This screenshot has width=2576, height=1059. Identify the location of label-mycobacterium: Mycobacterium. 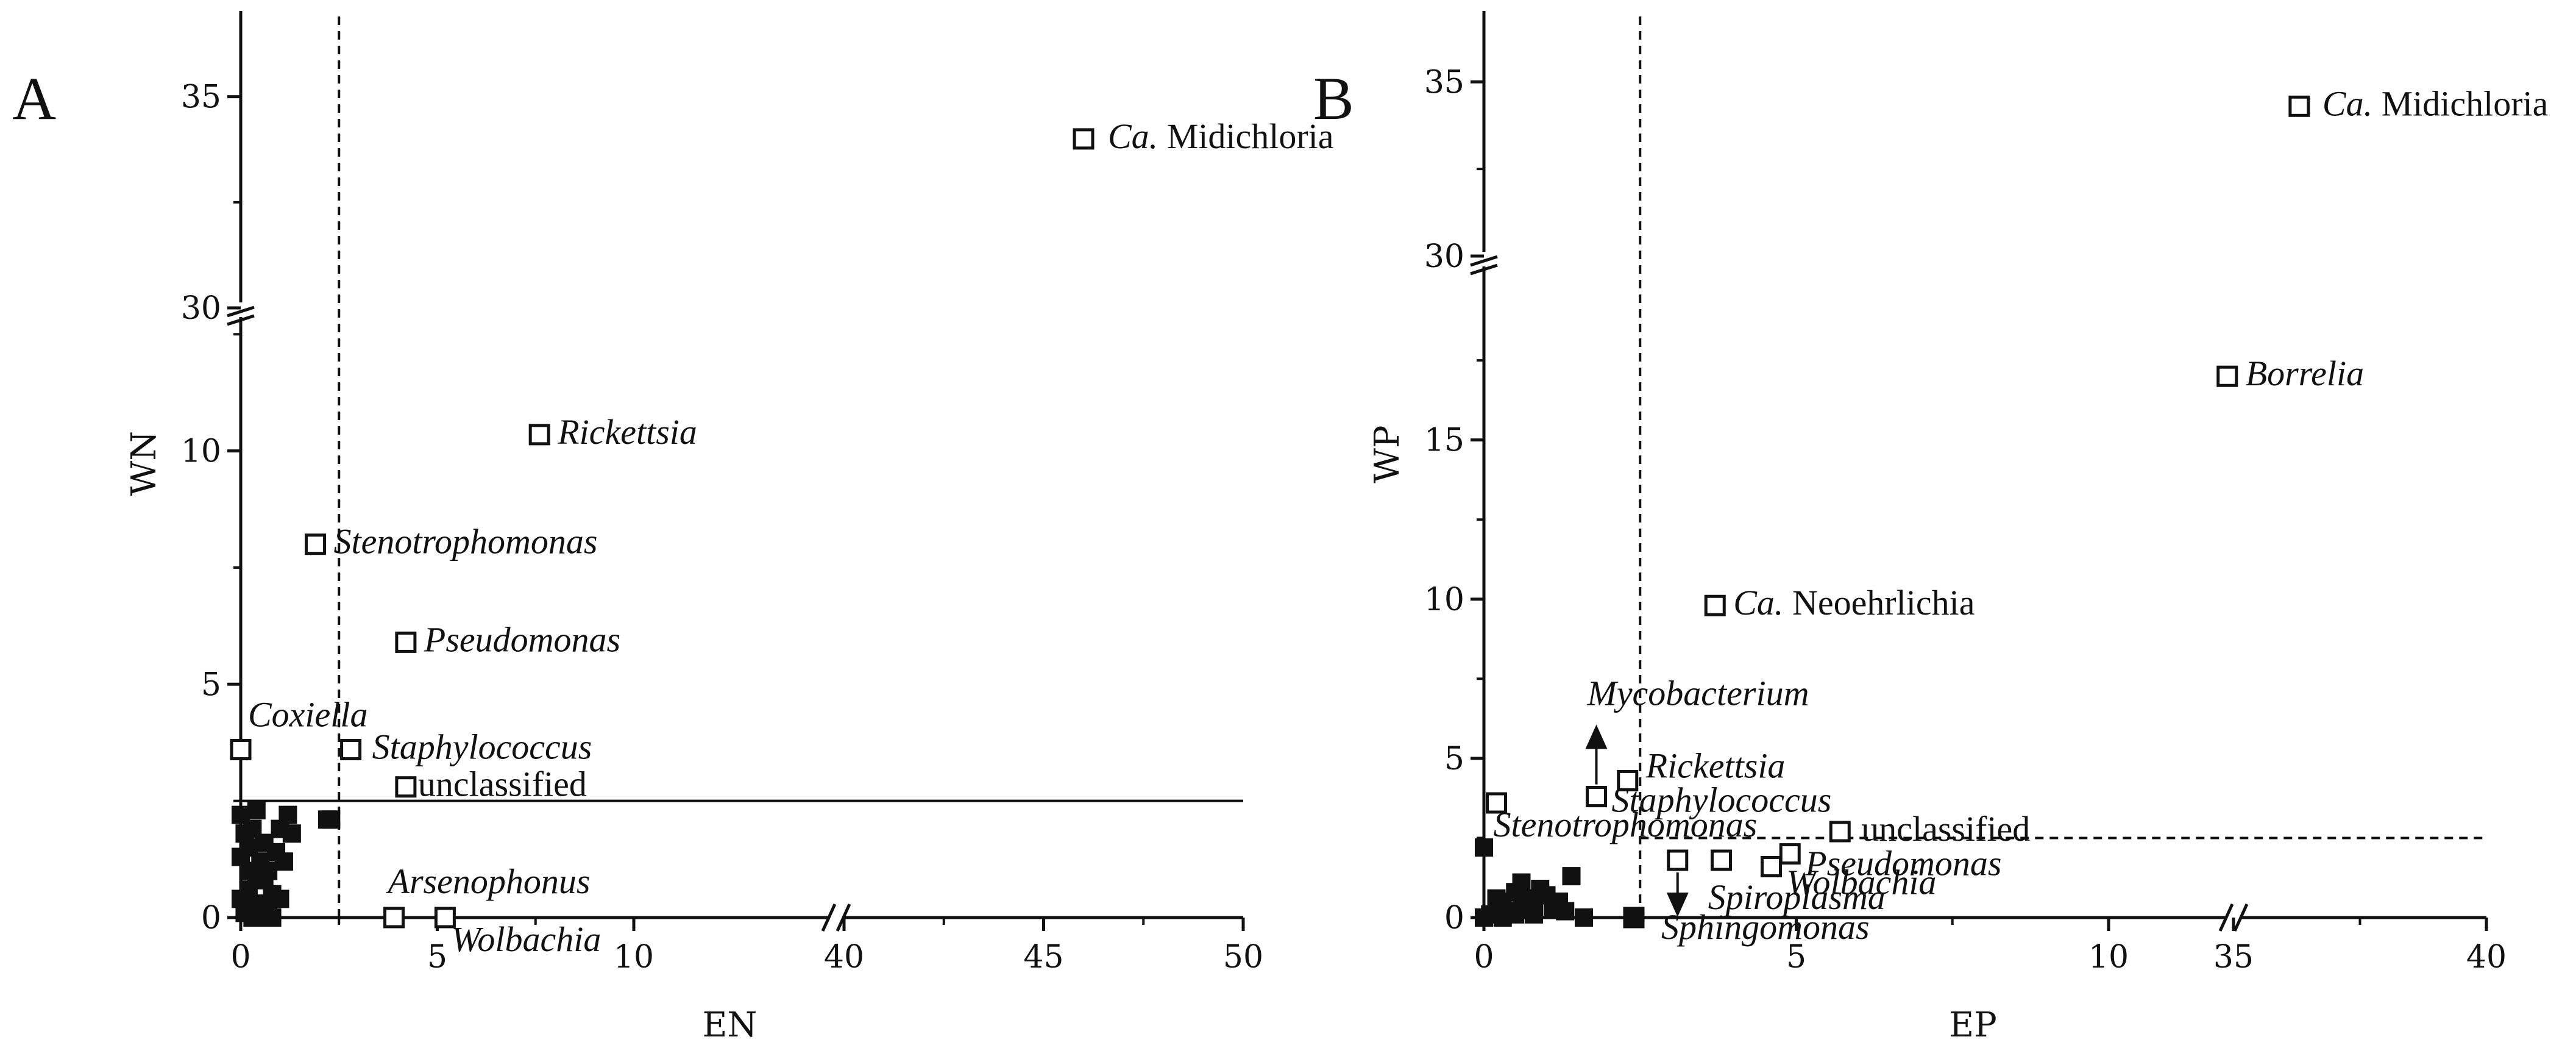
(1698, 693).